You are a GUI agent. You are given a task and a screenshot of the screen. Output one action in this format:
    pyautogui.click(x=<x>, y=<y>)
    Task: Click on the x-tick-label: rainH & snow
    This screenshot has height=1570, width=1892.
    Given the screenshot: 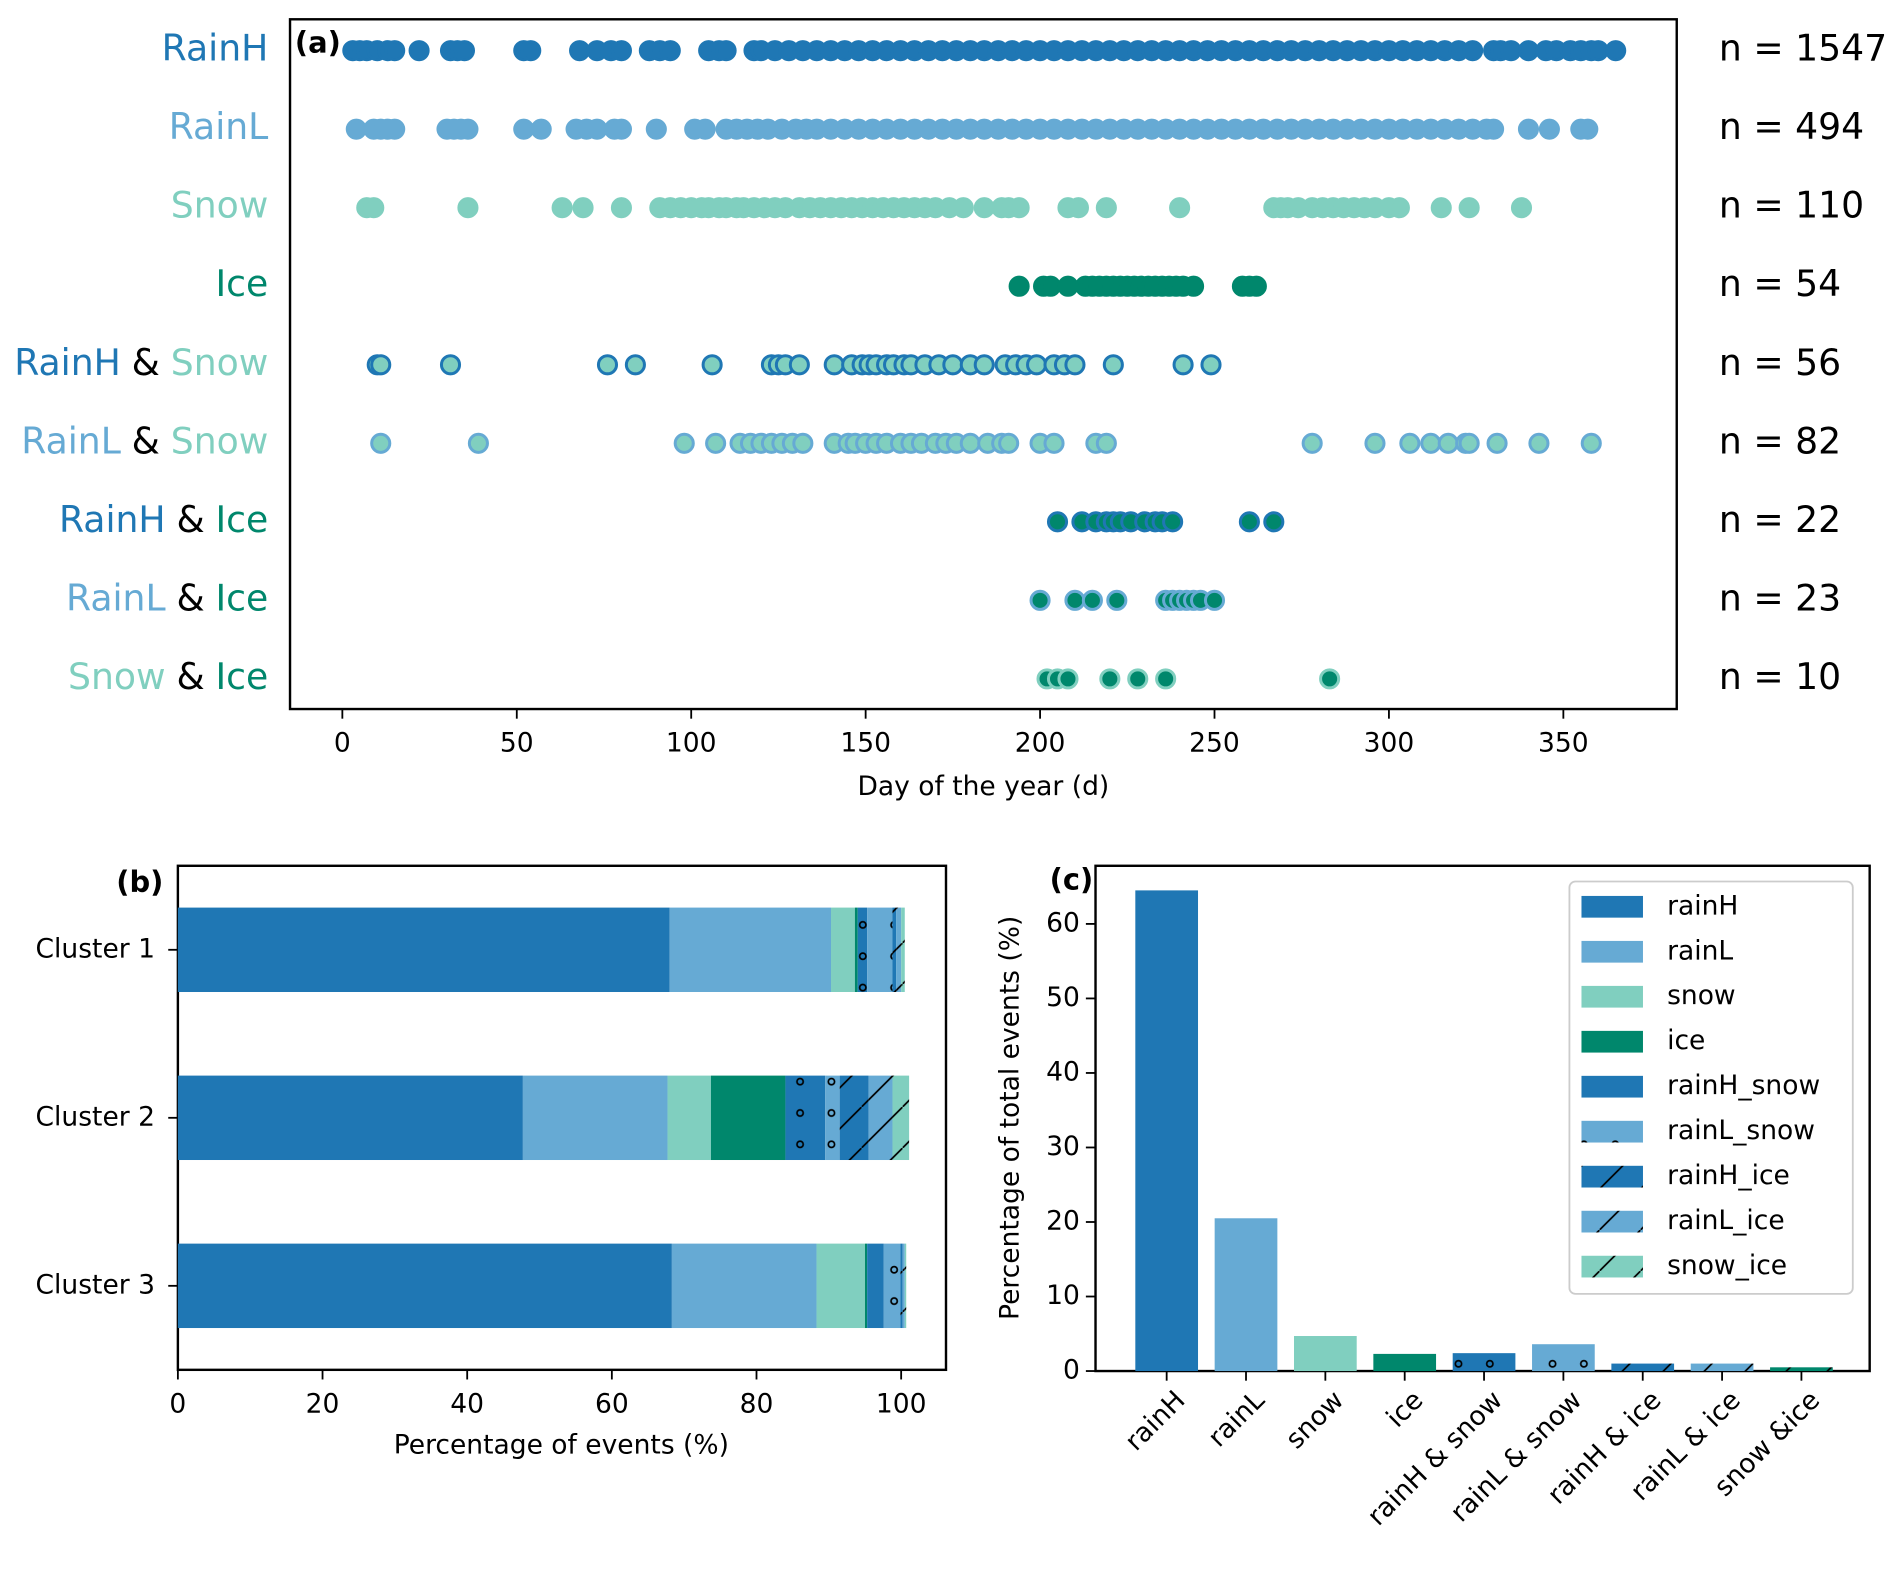 What is the action you would take?
    pyautogui.click(x=1434, y=1458)
    